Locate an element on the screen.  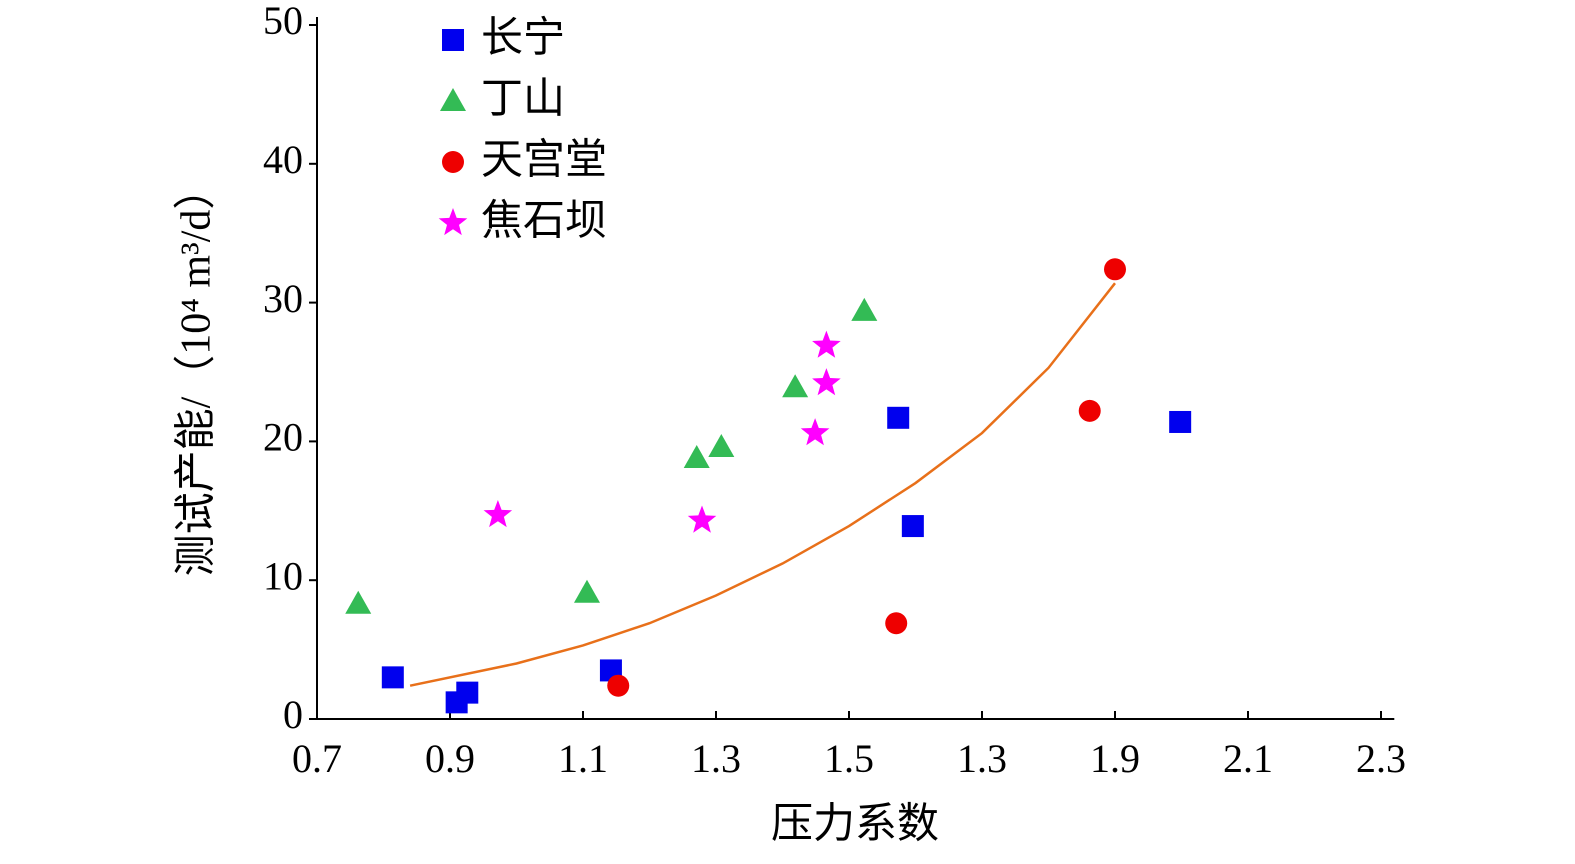
y-axis-label: 测试产能/（10⁴ m³/d） is located at coordinates (197, 372).